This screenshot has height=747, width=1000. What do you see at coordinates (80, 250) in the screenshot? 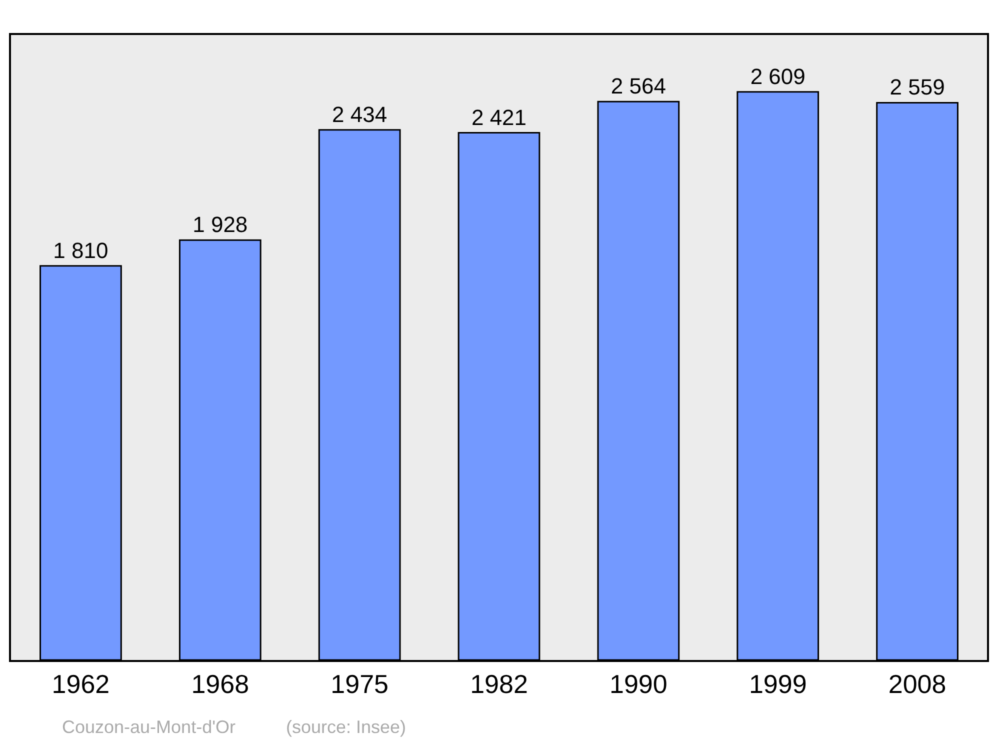
I see `data-label: 1 810` at bounding box center [80, 250].